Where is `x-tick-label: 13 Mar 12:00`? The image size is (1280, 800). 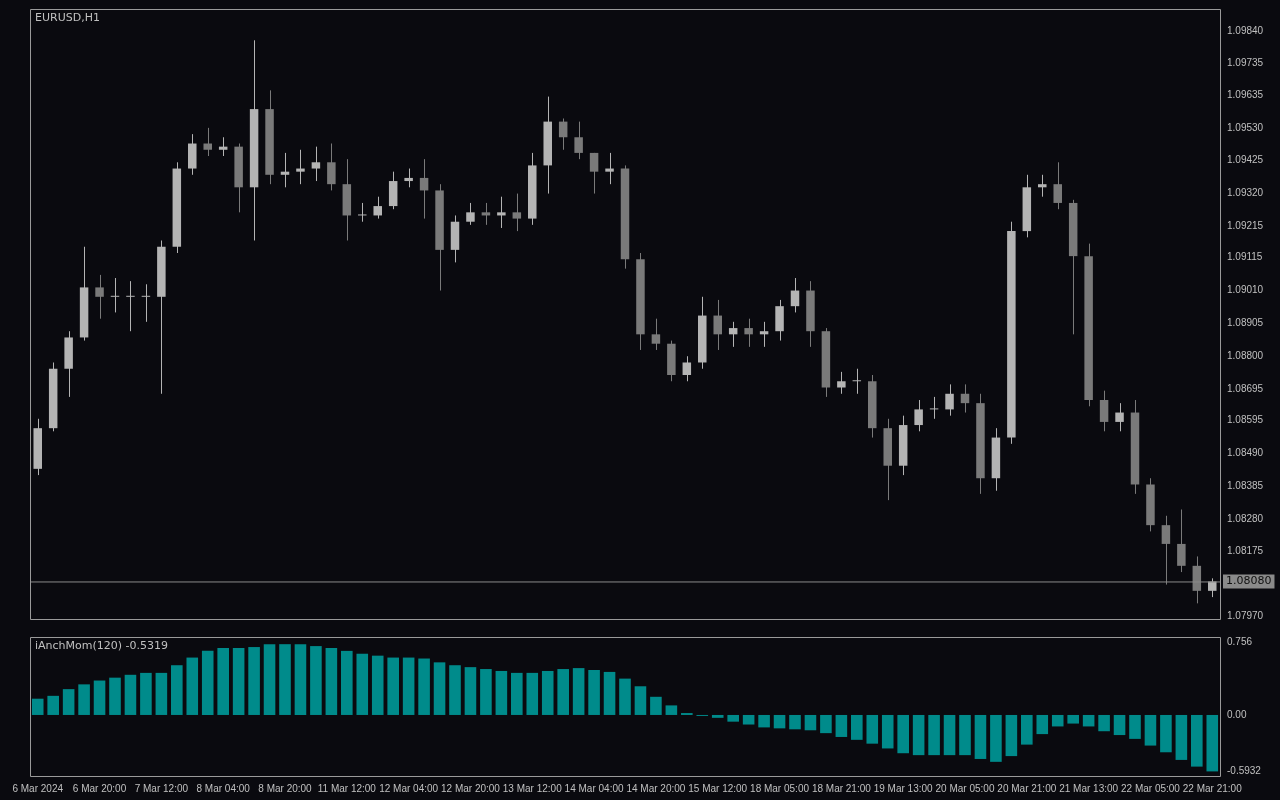
x-tick-label: 13 Mar 12:00 is located at coordinates (532, 788).